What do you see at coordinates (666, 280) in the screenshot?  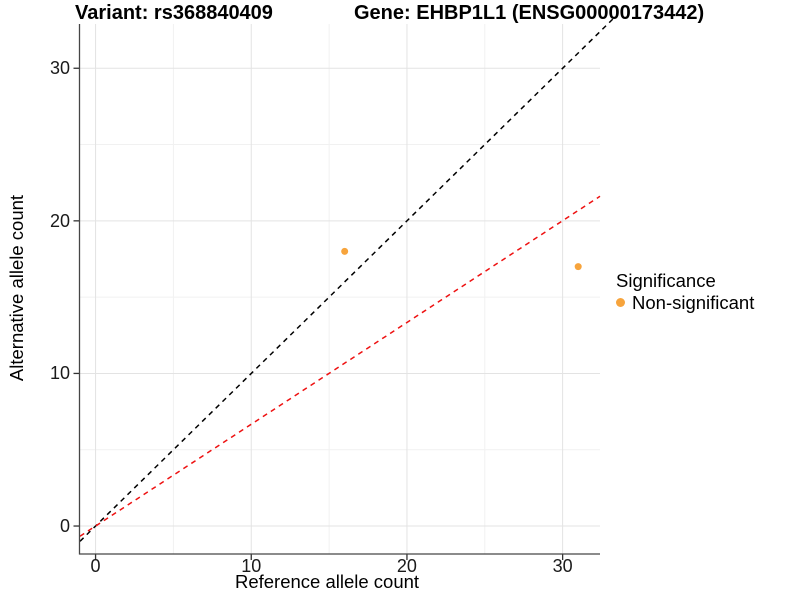 I see `legend-title: Significance` at bounding box center [666, 280].